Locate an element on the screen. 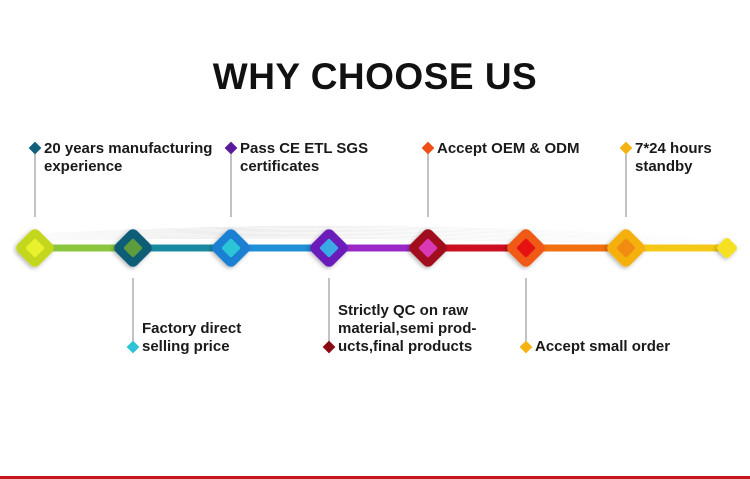 The width and height of the screenshot is (750, 479). feature-label: Factory direct selling price is located at coordinates (191, 338).